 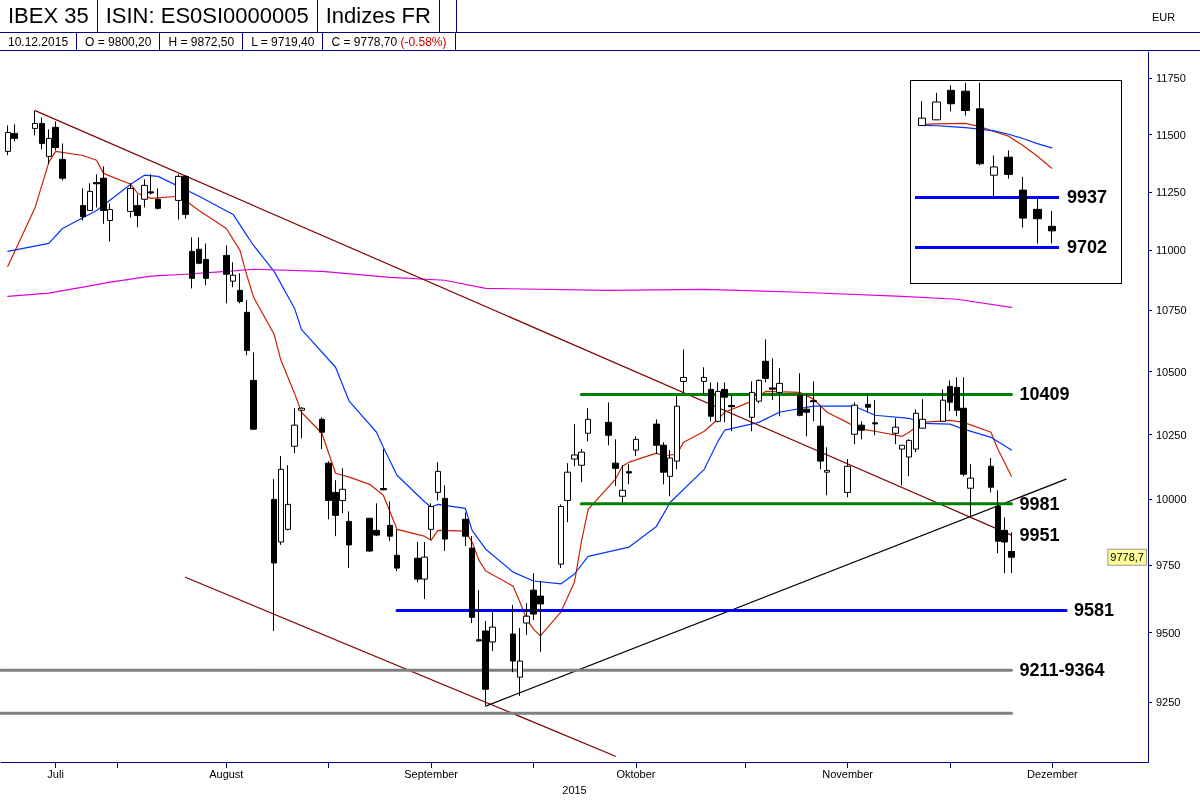 I want to click on text: (-0.58%), so click(x=423, y=41).